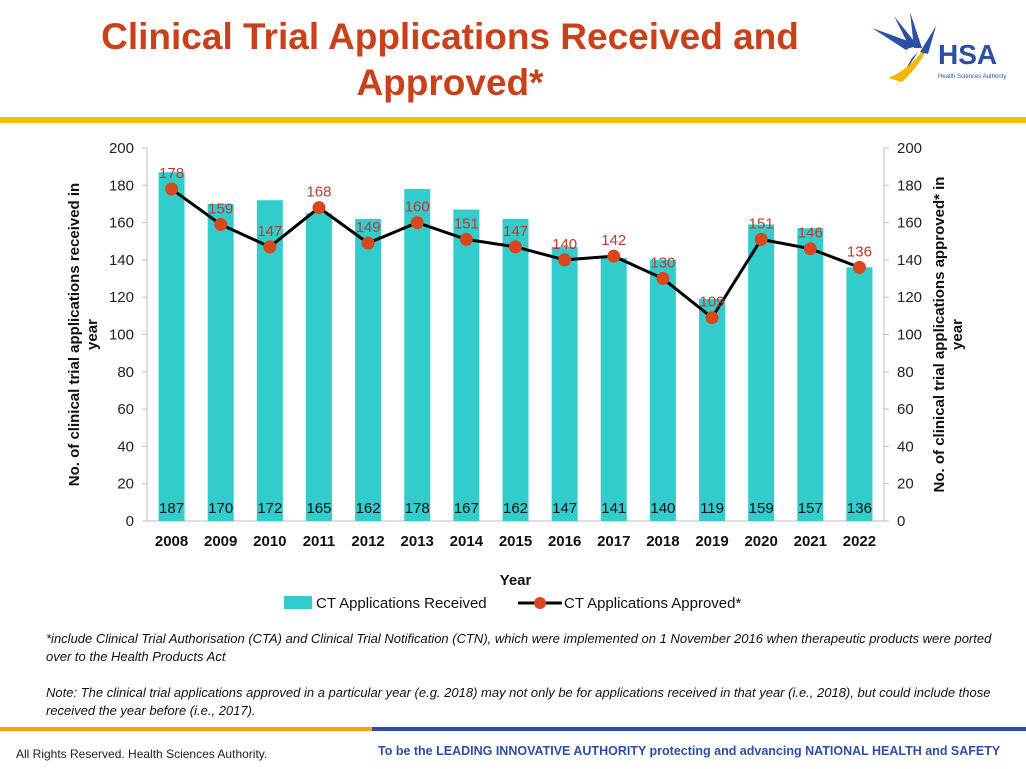 The image size is (1026, 769). I want to click on x-tick-label: 2017, so click(613, 541).